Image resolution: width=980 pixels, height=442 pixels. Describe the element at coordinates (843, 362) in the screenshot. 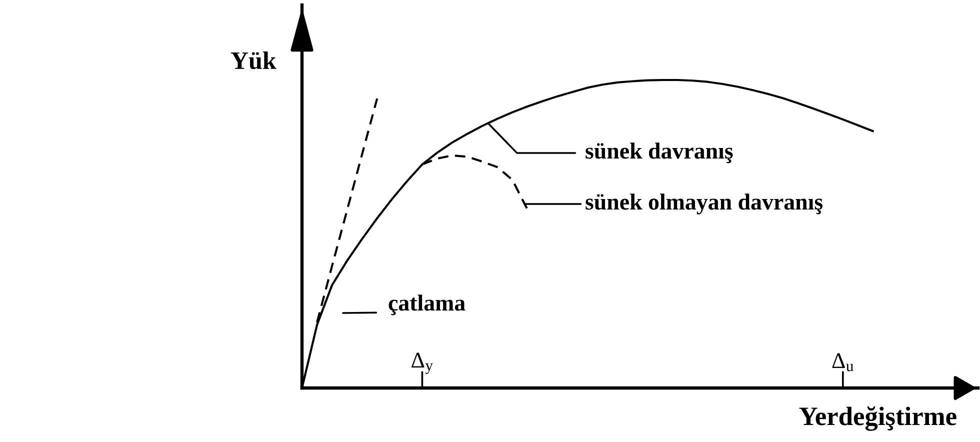

I see `x-tick-label: Δ$_{u}$` at that location.